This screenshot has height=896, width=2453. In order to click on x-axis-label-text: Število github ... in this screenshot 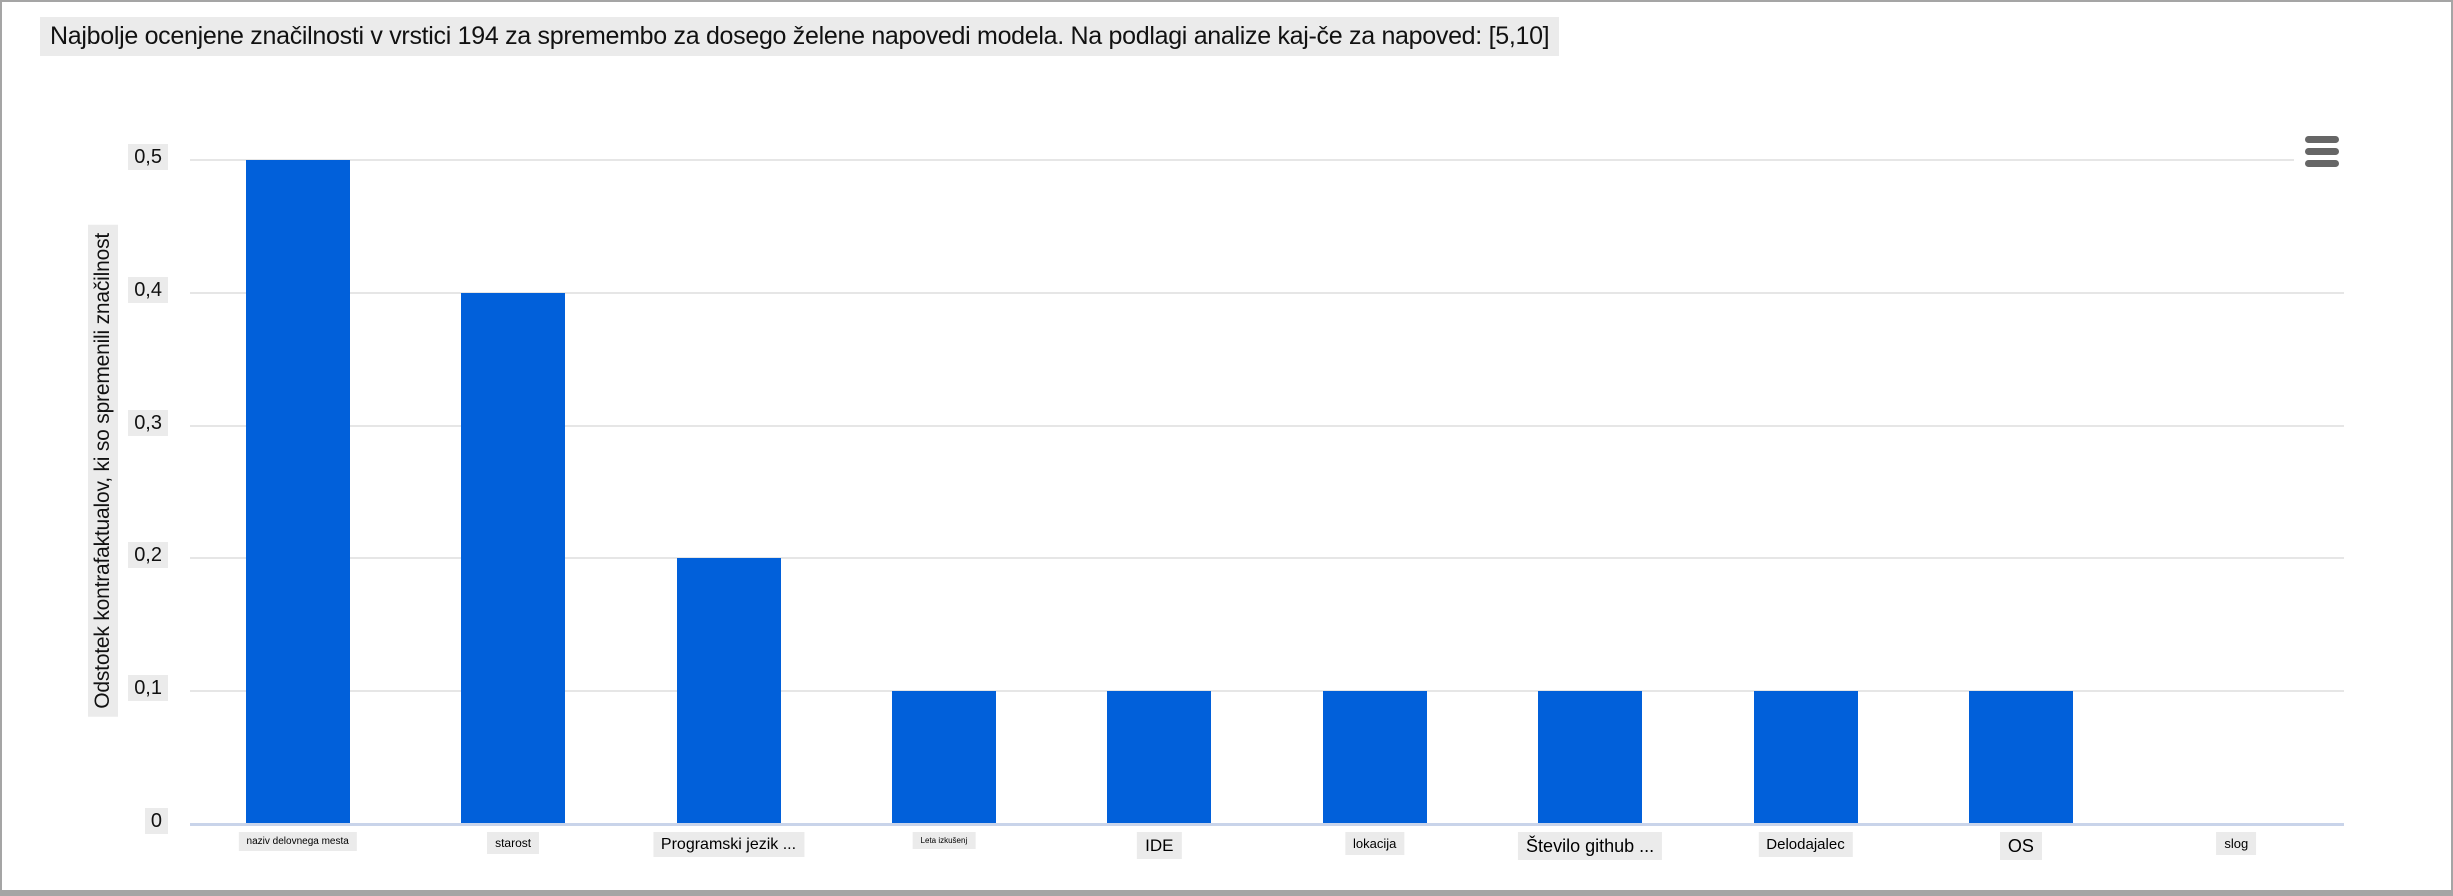, I will do `click(1590, 846)`.